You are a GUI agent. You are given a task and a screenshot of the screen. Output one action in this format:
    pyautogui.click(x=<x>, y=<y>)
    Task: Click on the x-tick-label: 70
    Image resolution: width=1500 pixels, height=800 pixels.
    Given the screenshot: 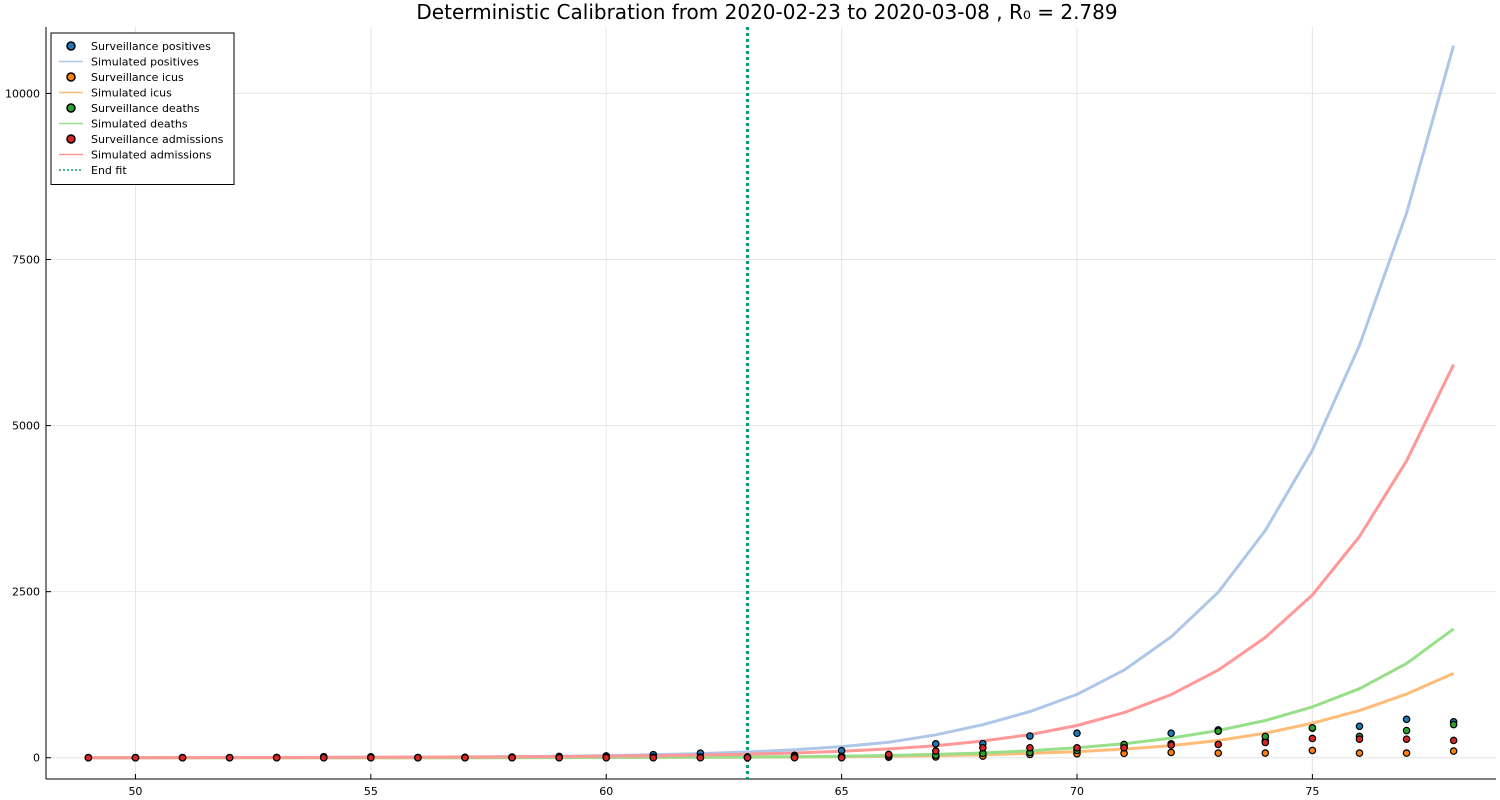 What is the action you would take?
    pyautogui.click(x=1077, y=791)
    